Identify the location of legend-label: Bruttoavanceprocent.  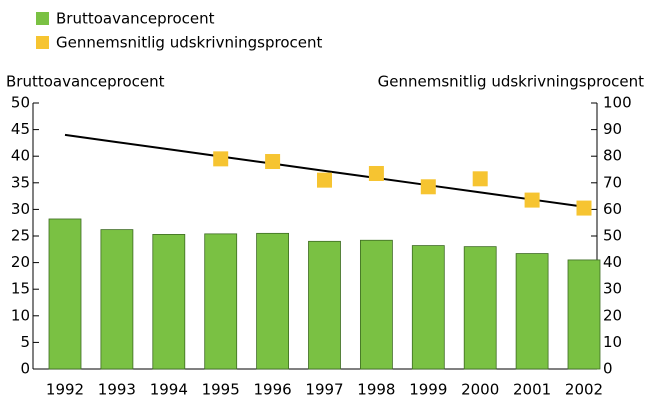
(135, 19).